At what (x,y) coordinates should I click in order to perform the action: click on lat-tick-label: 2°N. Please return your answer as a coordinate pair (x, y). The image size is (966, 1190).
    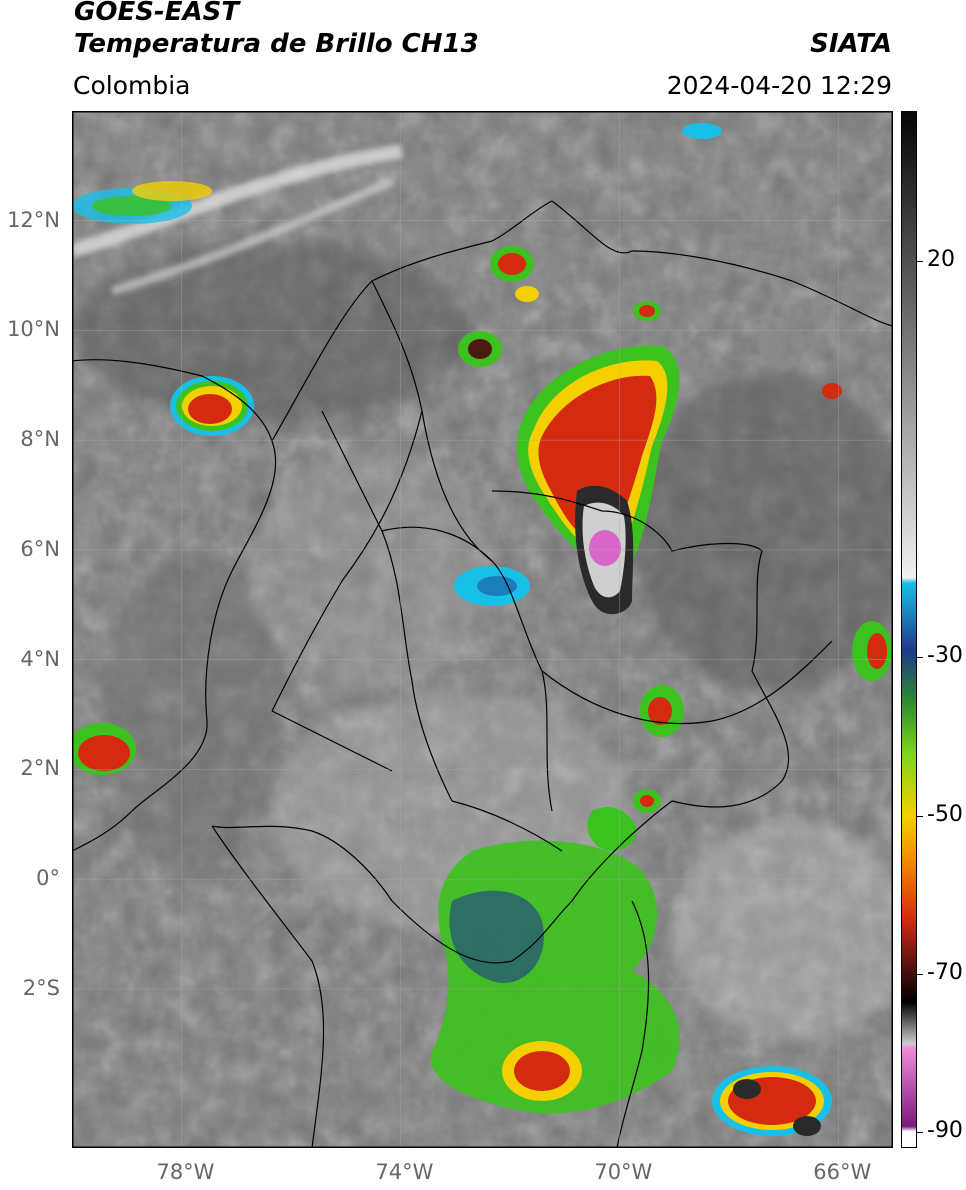
    Looking at the image, I should click on (40, 768).